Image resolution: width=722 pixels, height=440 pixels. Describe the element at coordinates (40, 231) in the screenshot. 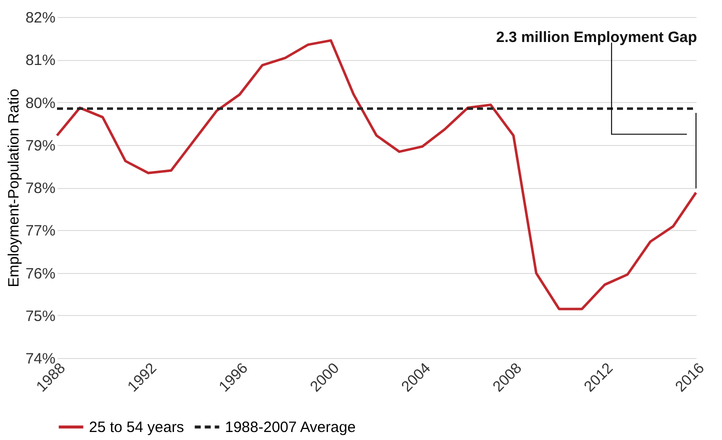

I see `y-tick-label: 77%` at that location.